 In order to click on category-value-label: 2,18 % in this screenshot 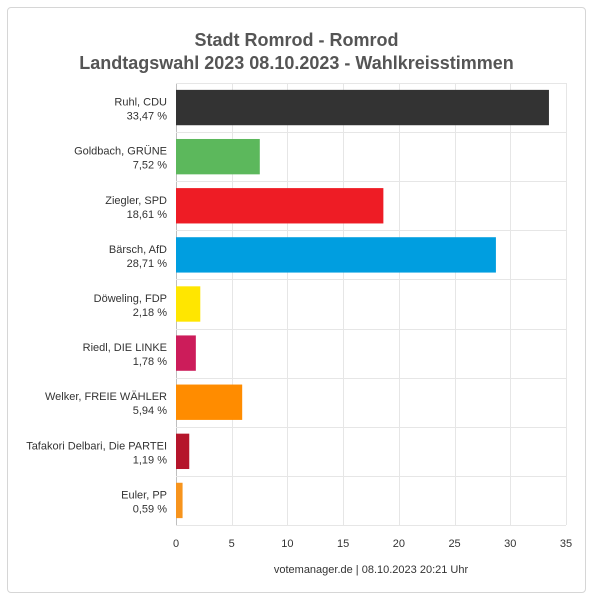, I will do `click(150, 313)`.